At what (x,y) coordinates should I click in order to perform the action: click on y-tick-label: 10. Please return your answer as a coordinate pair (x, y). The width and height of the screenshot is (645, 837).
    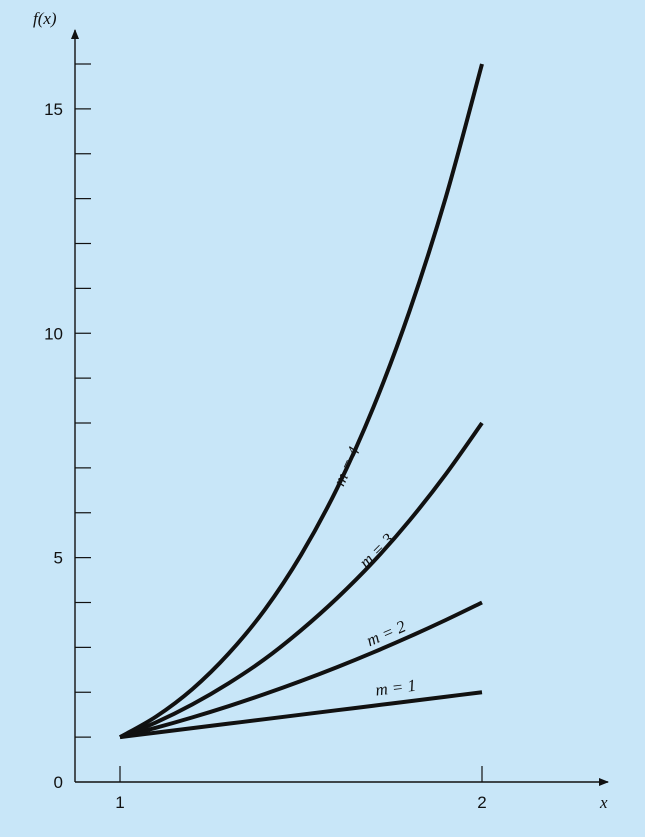
    Looking at the image, I should click on (53, 333).